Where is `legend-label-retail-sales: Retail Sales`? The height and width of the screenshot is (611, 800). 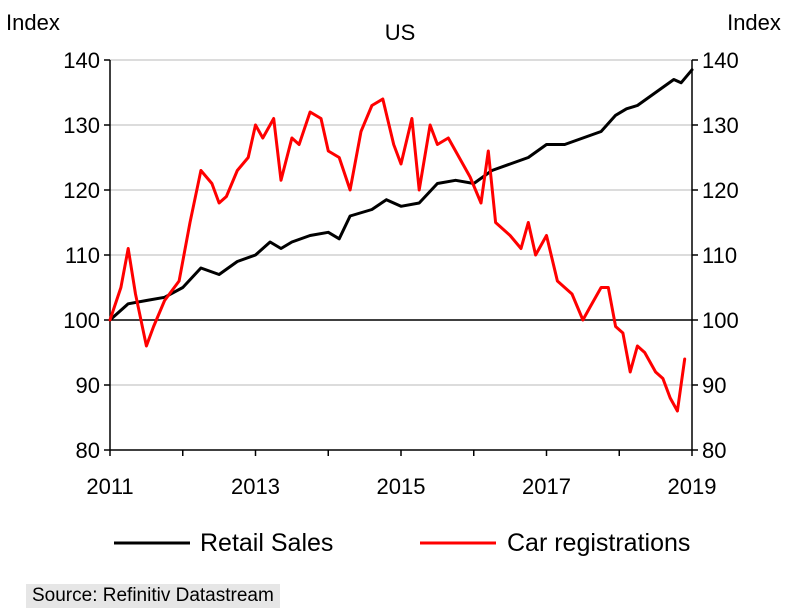 legend-label-retail-sales: Retail Sales is located at coordinates (266, 543).